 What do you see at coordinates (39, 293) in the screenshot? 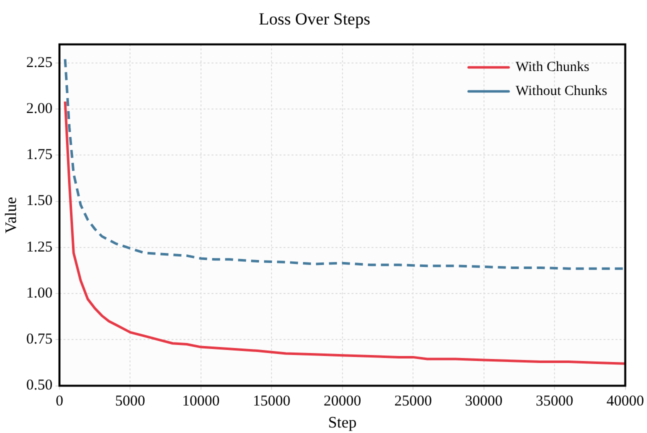
I see `y-tick-label: 1.00` at bounding box center [39, 293].